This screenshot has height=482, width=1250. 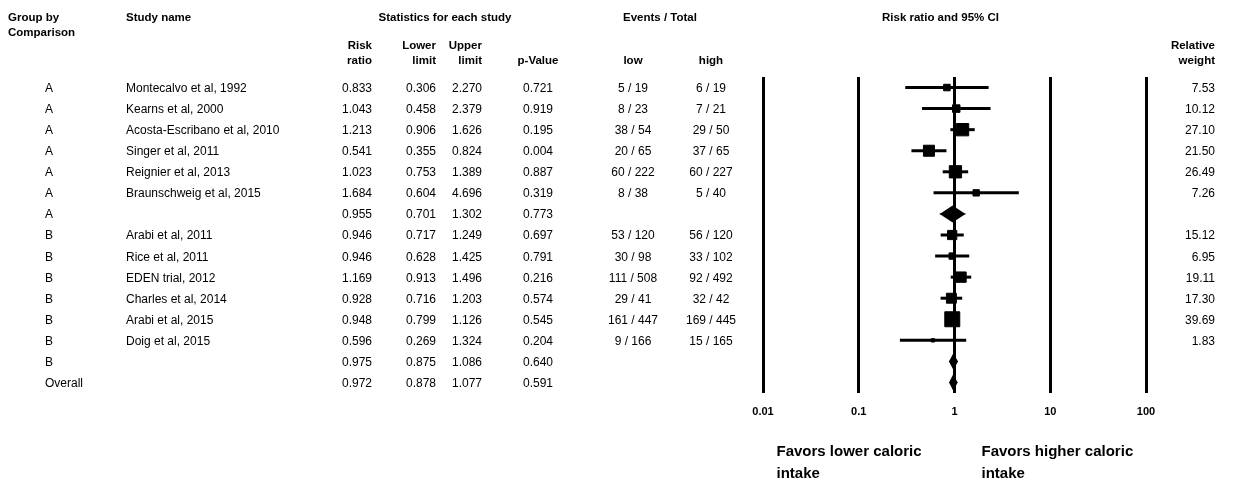 What do you see at coordinates (633, 60) in the screenshot?
I see `category-label: low` at bounding box center [633, 60].